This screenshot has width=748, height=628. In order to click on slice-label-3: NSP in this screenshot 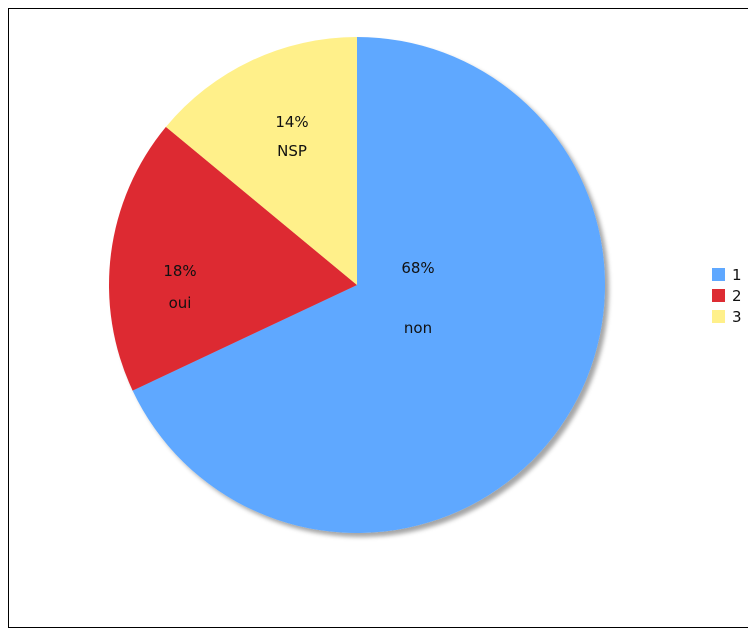, I will do `click(292, 151)`.